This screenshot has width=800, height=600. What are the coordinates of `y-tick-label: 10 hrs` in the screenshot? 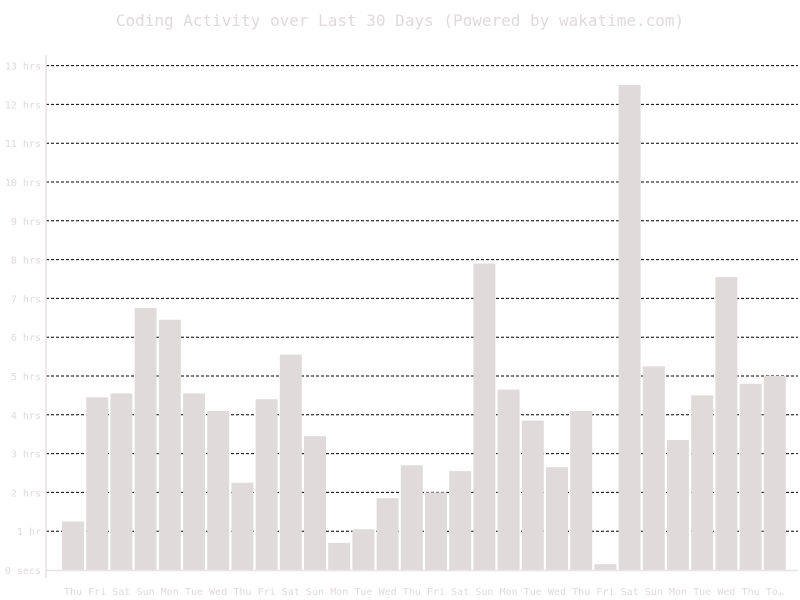 It's located at (23, 183).